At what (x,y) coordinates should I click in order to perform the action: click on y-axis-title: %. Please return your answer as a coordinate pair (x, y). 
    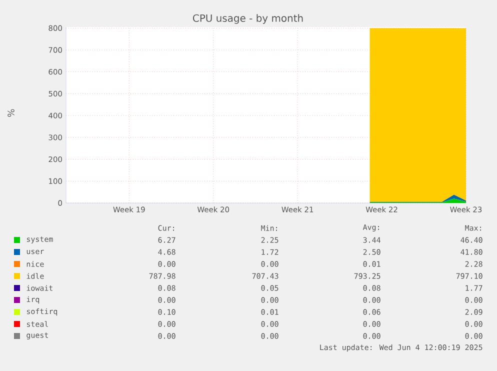
    Looking at the image, I should click on (11, 113).